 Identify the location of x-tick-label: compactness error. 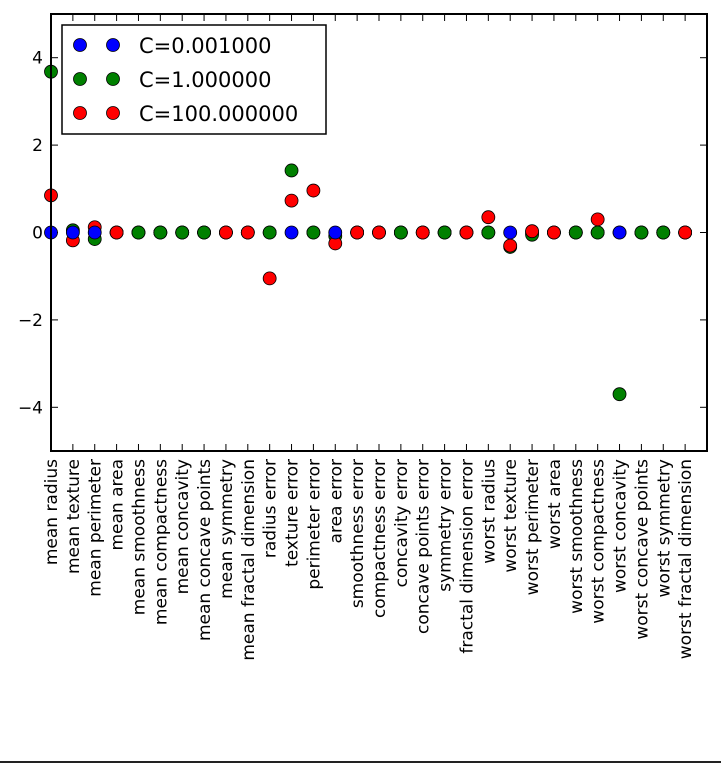
(380, 538).